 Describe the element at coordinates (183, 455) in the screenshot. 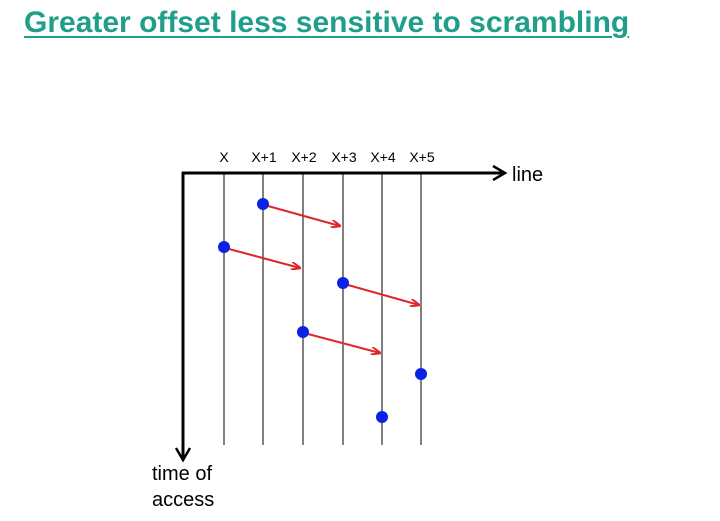

I see `y-axis-arrowhead` at that location.